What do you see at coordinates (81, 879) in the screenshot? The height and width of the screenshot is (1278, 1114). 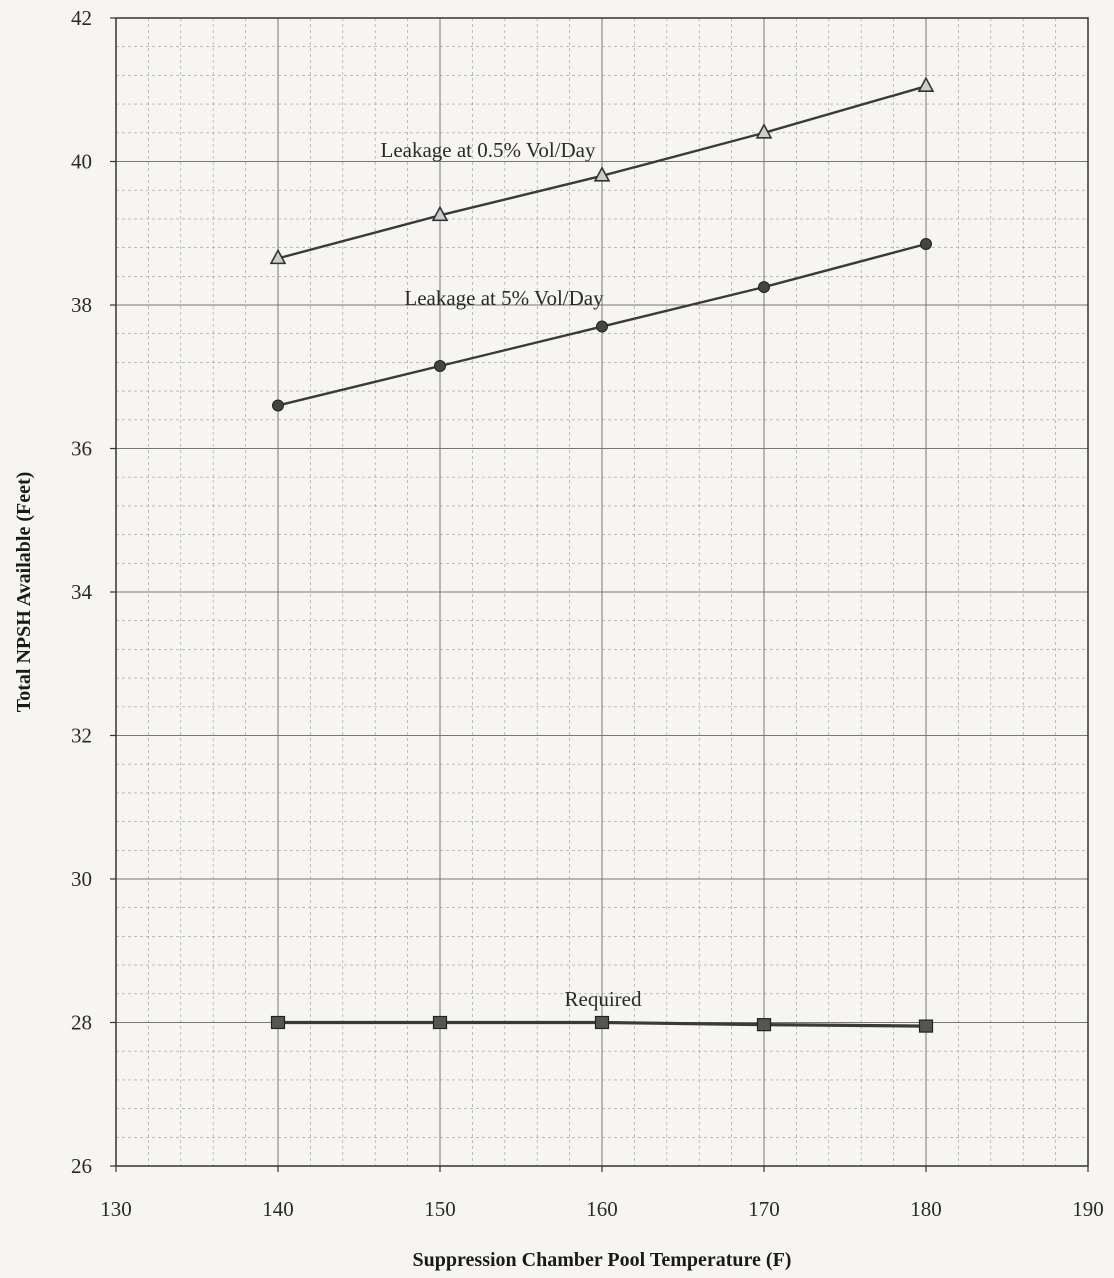 I see `y-tick-label: 30` at bounding box center [81, 879].